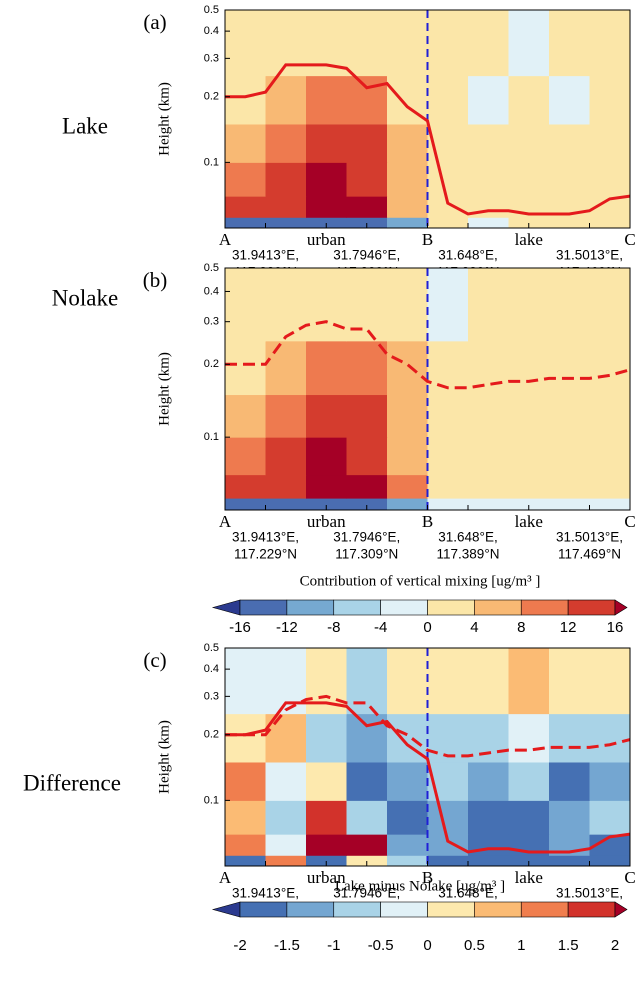 The width and height of the screenshot is (635, 989). Describe the element at coordinates (211, 268) in the screenshot. I see `y-tick-label: 0.5` at that location.